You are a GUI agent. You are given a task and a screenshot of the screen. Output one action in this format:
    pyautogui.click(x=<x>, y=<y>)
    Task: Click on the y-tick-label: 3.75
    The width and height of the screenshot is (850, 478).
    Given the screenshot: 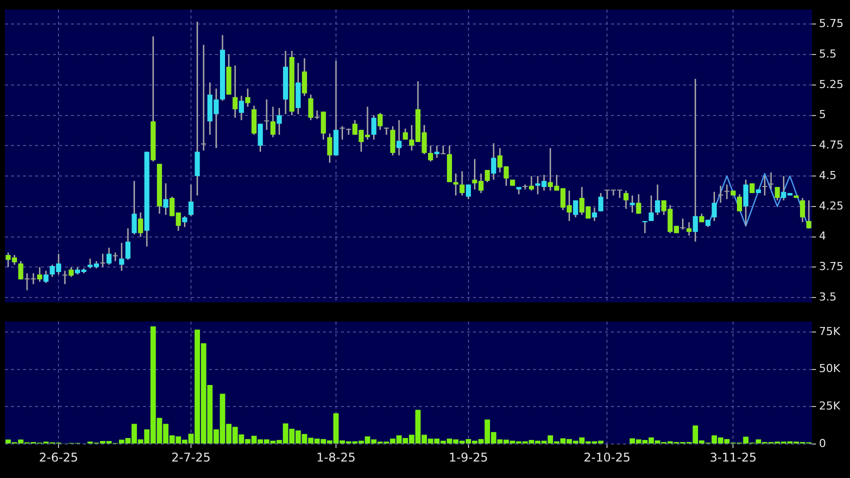 What is the action you would take?
    pyautogui.click(x=831, y=267)
    